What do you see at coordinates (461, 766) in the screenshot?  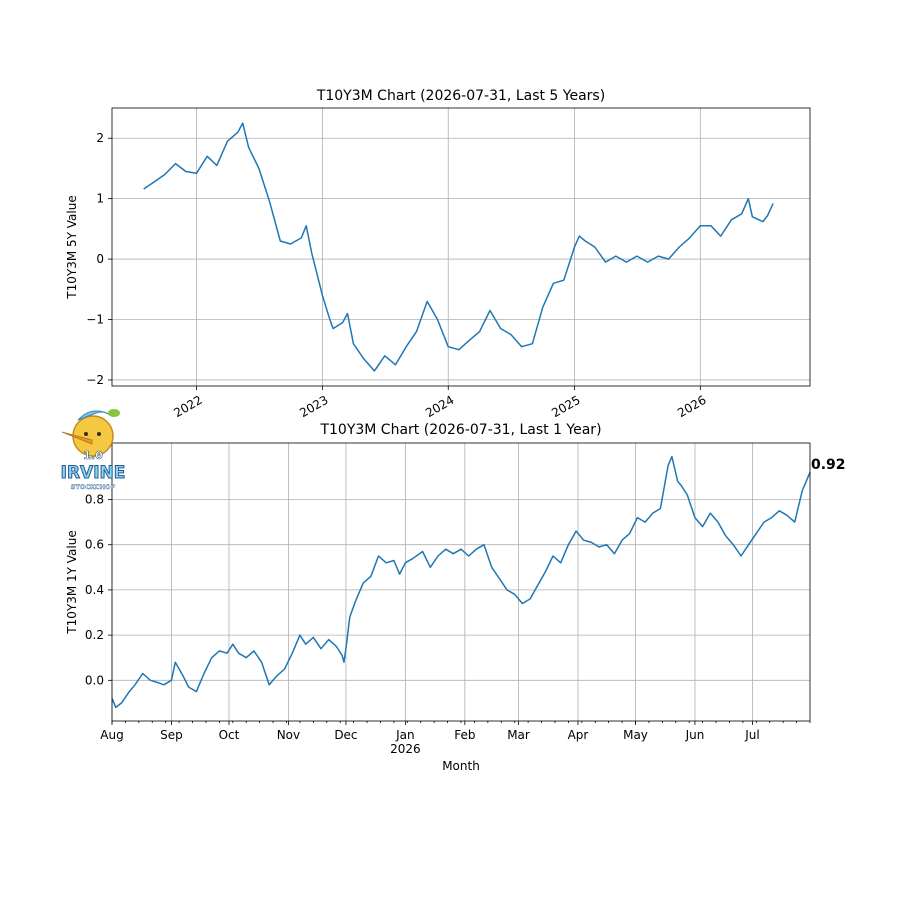 I see `chart-1y-xlabel: Month` at bounding box center [461, 766].